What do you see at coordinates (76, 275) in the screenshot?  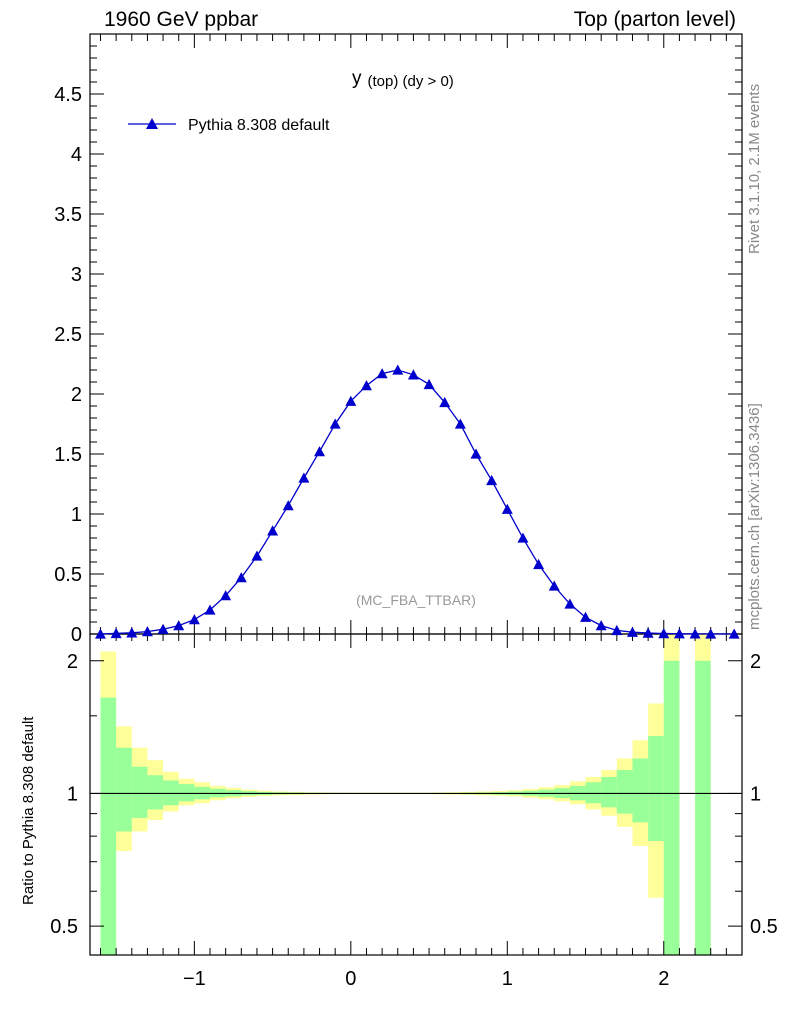 I see `main-y-tick-label: 3` at bounding box center [76, 275].